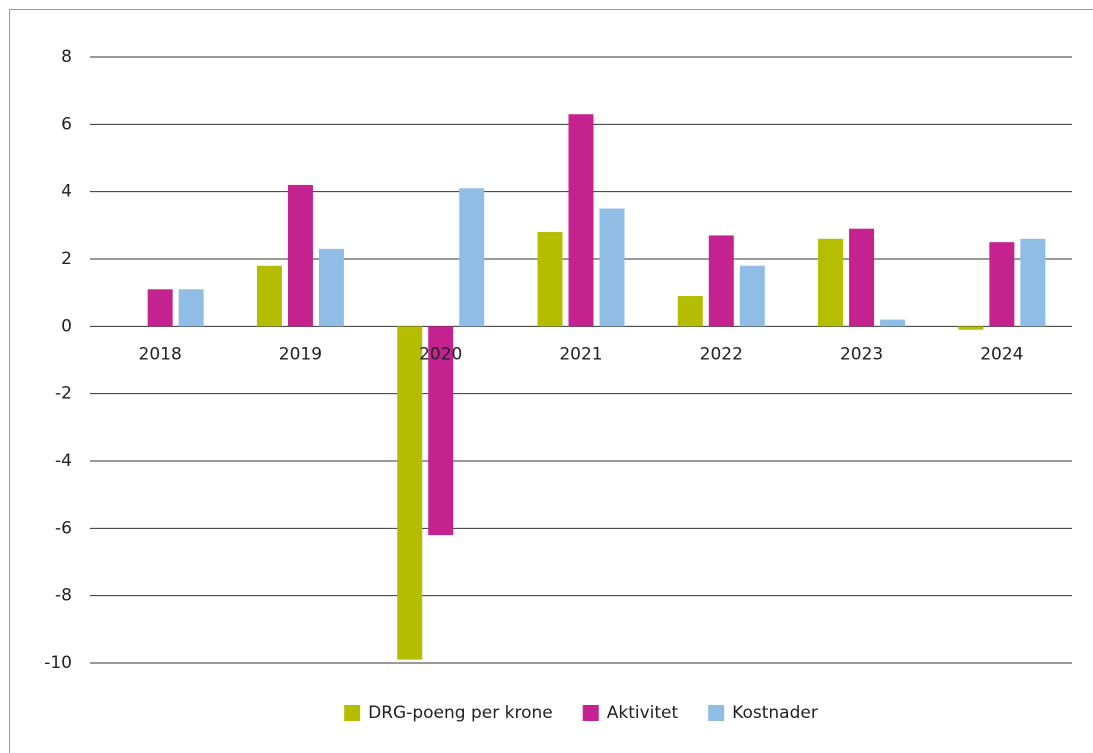  Describe the element at coordinates (643, 713) in the screenshot. I see `legend-label: Aktivitet` at that location.